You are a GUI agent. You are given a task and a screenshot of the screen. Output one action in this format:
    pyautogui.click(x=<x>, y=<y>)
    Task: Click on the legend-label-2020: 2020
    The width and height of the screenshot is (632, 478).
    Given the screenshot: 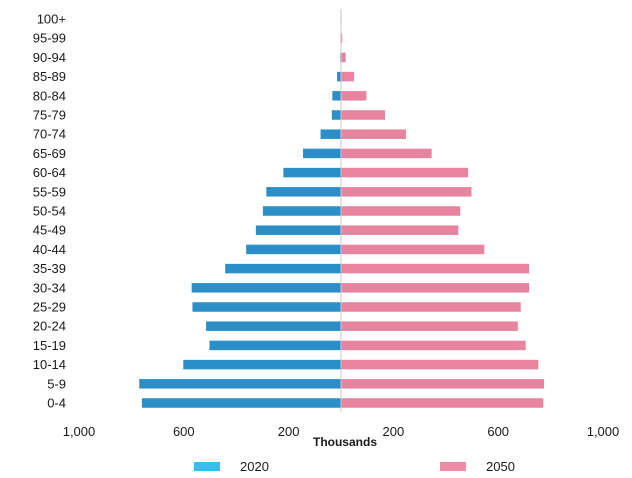 What is the action you would take?
    pyautogui.click(x=254, y=466)
    